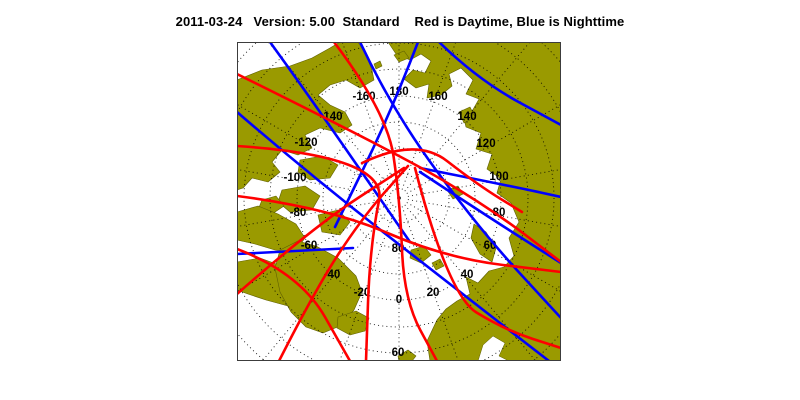 This screenshot has width=800, height=400. Describe the element at coordinates (485, 144) in the screenshot. I see `longitude-label: 120` at that location.